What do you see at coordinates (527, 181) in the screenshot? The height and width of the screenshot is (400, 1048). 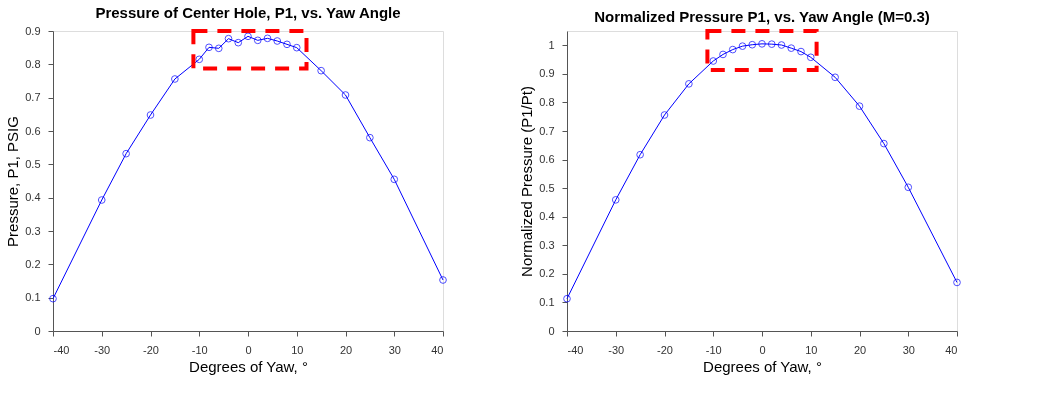 I see `y-axis-title: Normalized Pressure (P1/Pt)` at bounding box center [527, 181].